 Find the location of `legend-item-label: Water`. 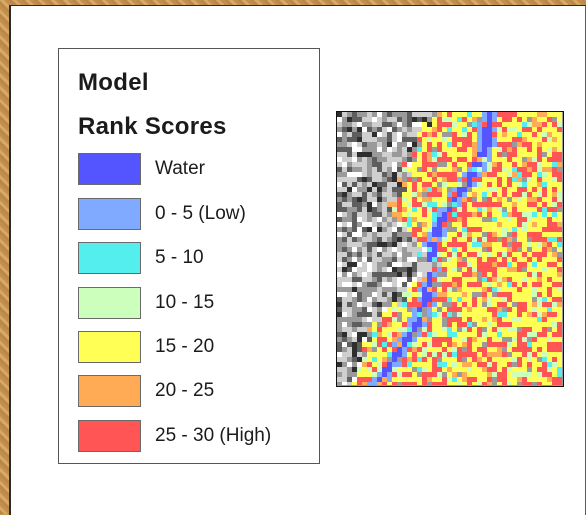

legend-item-label: Water is located at coordinates (180, 168).